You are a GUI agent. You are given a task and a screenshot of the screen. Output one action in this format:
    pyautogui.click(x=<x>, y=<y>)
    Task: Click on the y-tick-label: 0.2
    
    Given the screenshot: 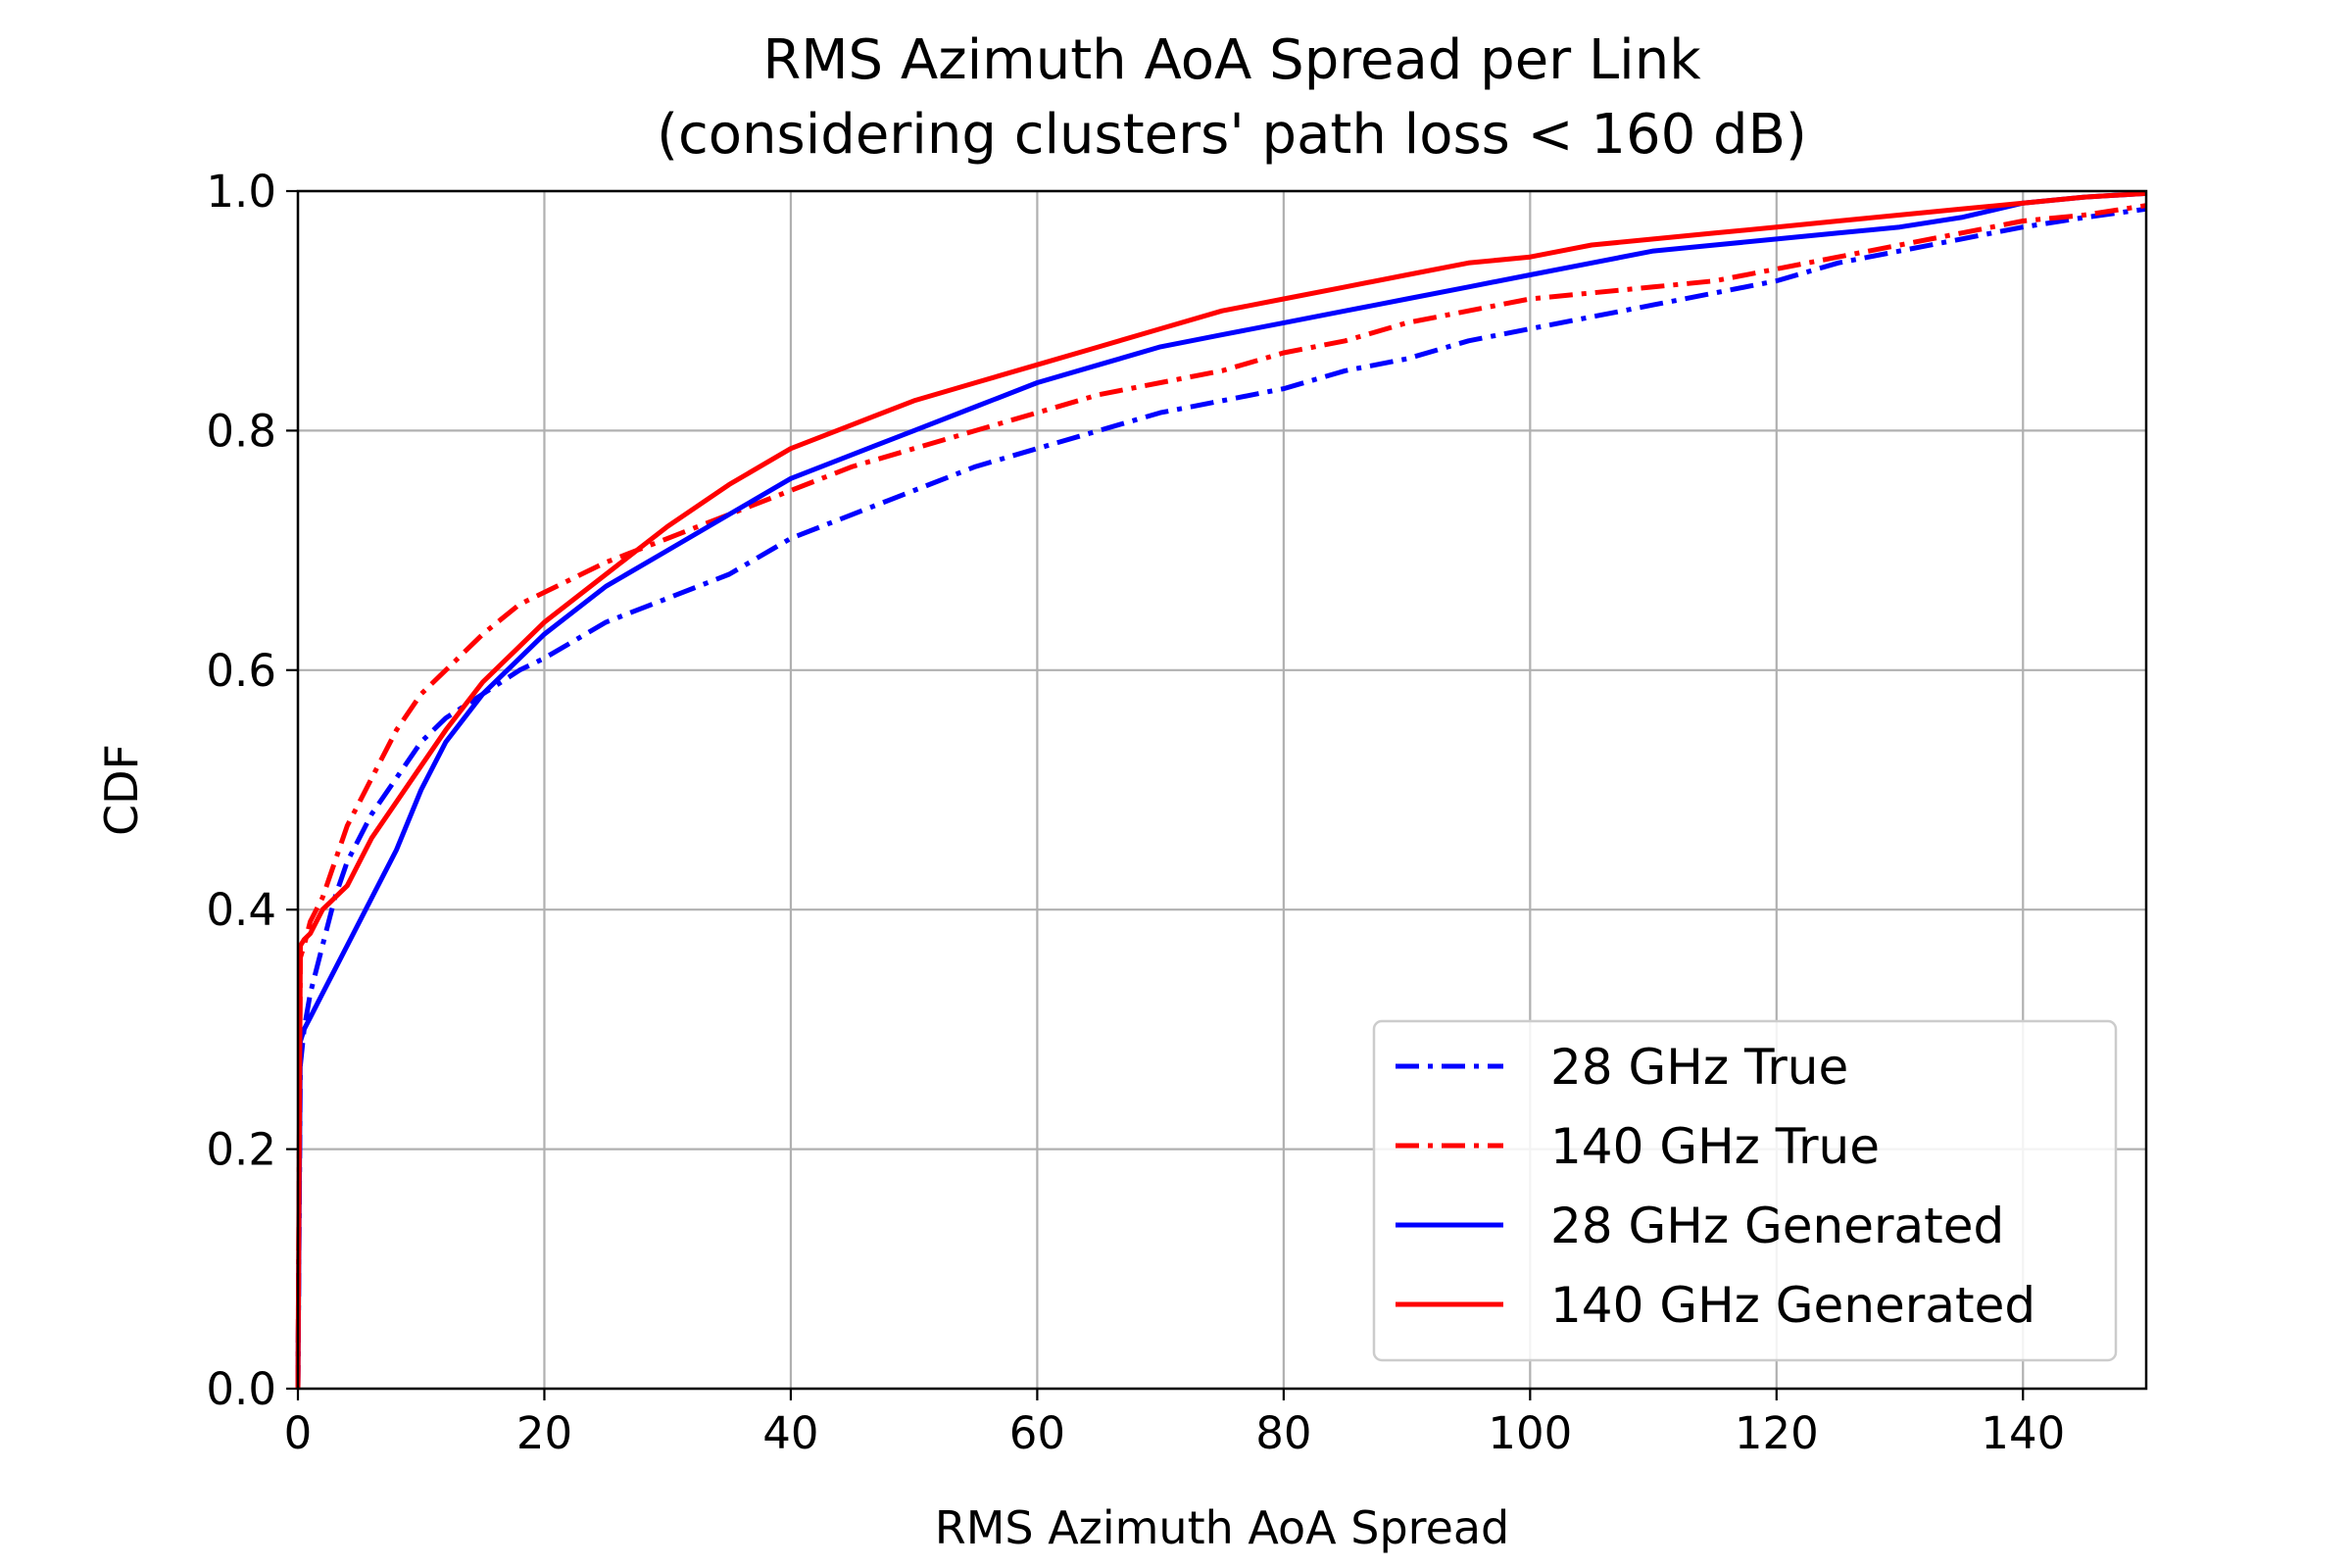 What is the action you would take?
    pyautogui.click(x=241, y=1150)
    